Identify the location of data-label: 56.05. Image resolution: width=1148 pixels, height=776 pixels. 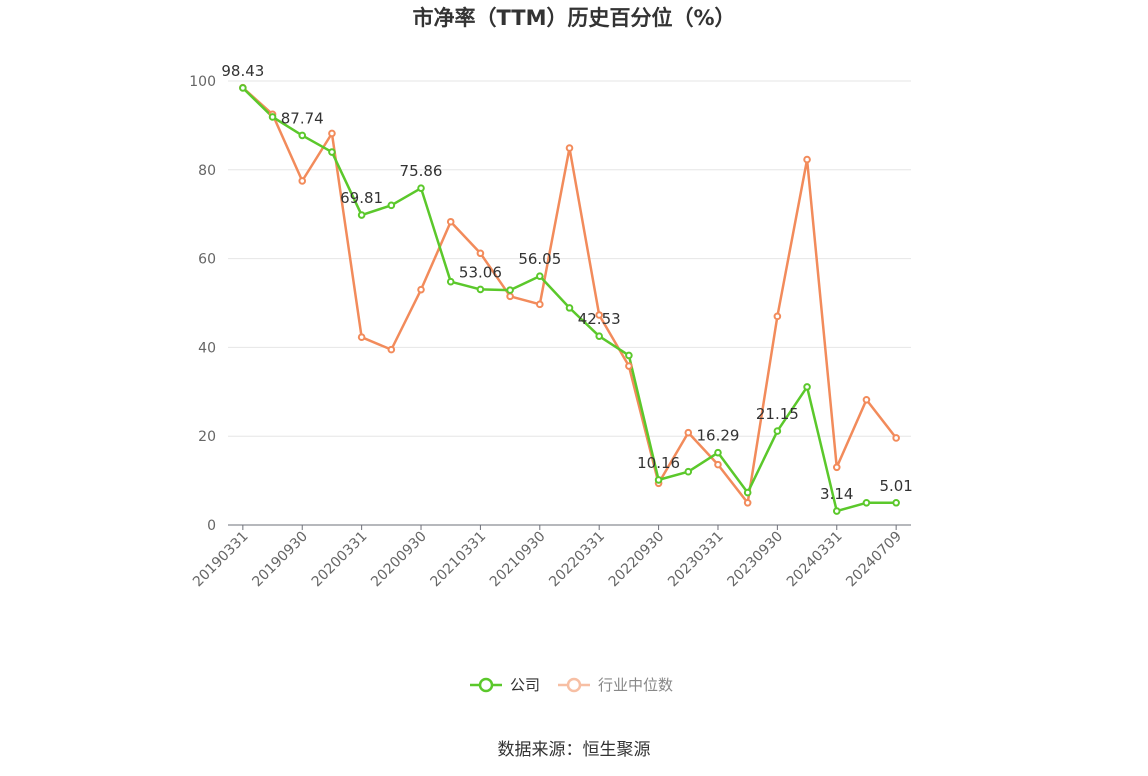
(539, 259).